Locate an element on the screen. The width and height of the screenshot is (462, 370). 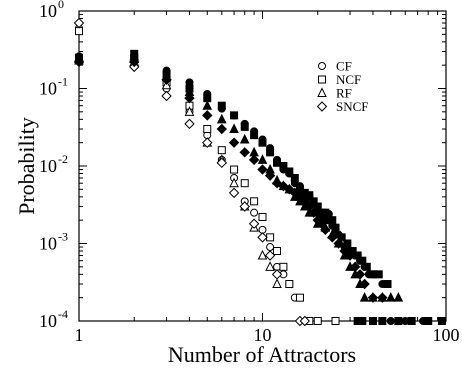
x-tick-label: 1 is located at coordinates (79, 335).